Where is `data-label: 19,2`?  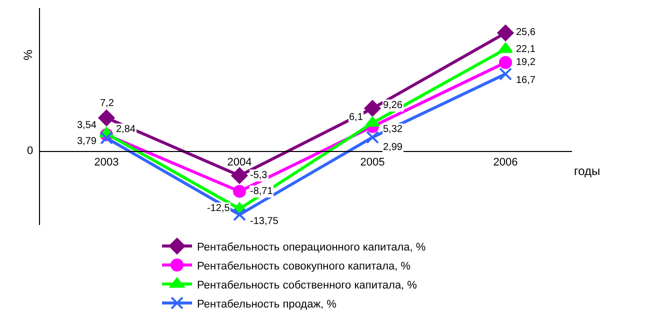
data-label: 19,2 is located at coordinates (526, 62).